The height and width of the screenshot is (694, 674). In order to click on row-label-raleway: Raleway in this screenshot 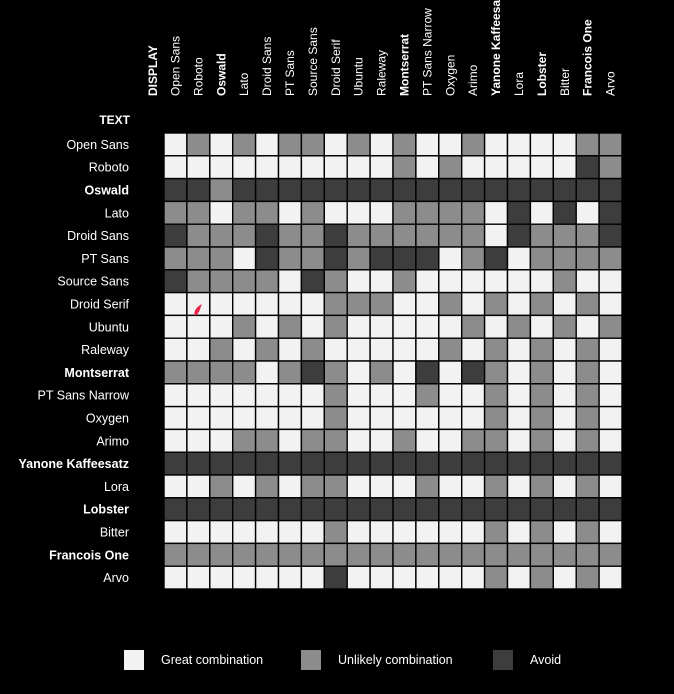, I will do `click(105, 350)`.